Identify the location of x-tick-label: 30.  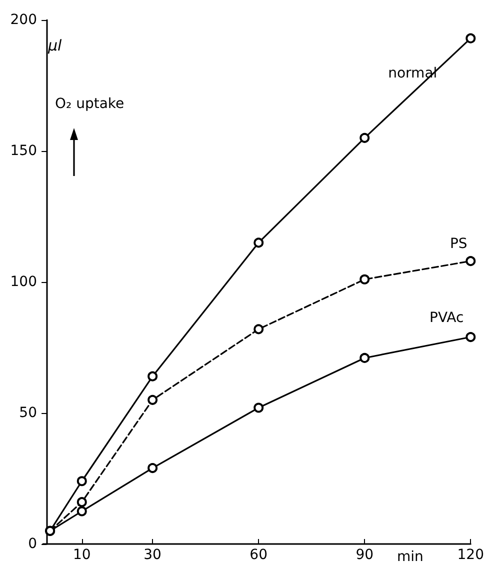
(153, 555).